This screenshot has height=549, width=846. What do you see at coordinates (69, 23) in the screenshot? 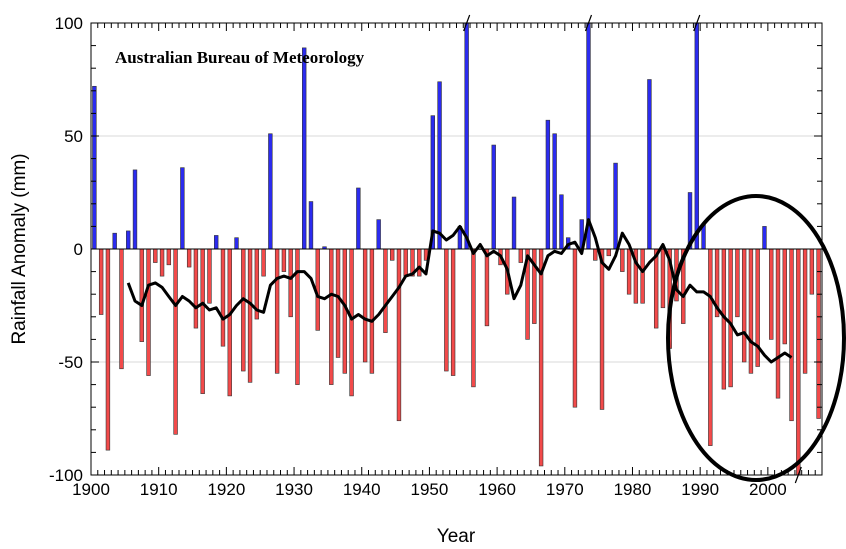
I see `y-tick-label: 100` at bounding box center [69, 23].